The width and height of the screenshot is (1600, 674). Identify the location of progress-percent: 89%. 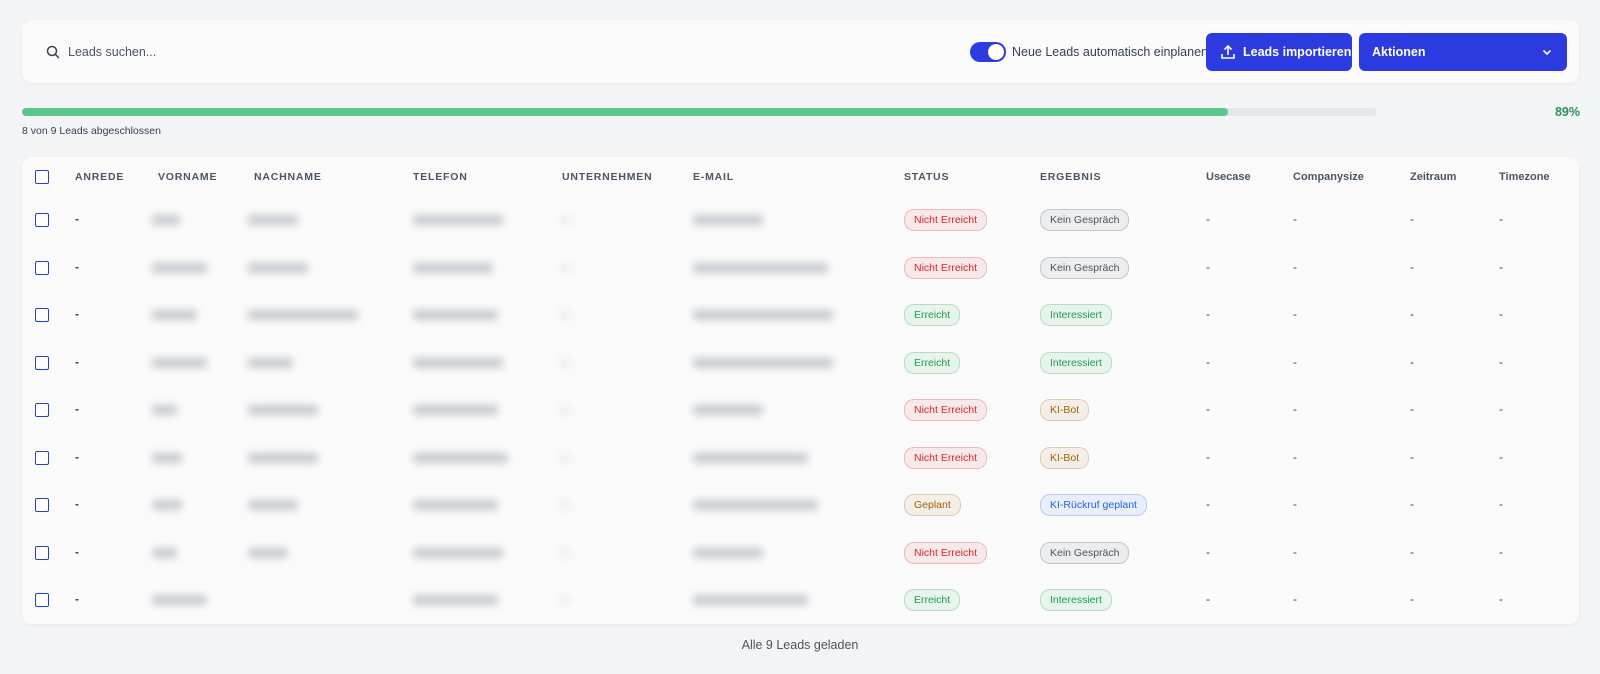
(1567, 112).